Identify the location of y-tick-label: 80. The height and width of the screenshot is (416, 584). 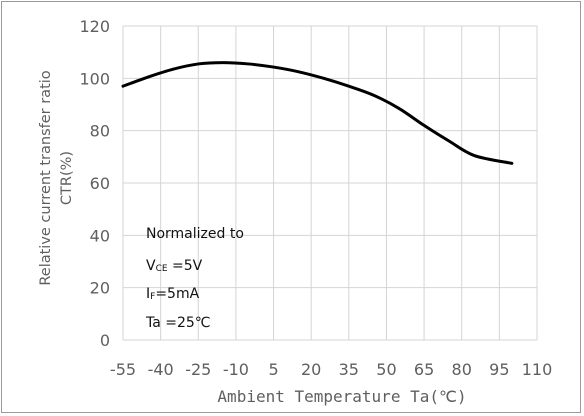
(100, 131).